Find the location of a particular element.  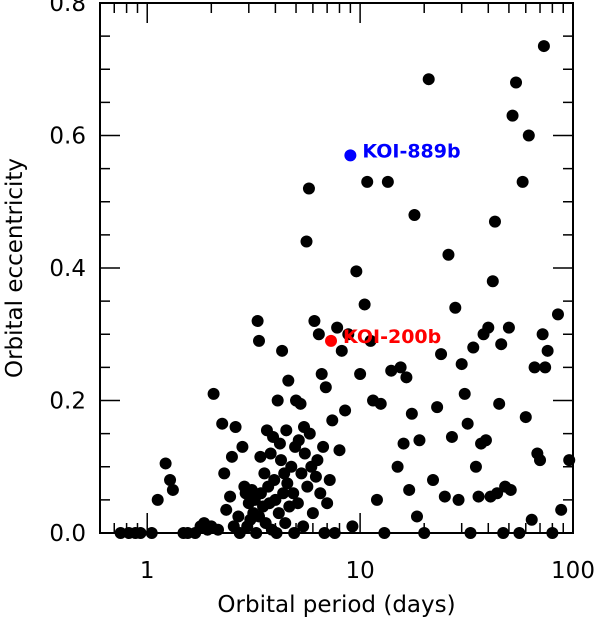

x-tick-label: 100 is located at coordinates (573, 571).